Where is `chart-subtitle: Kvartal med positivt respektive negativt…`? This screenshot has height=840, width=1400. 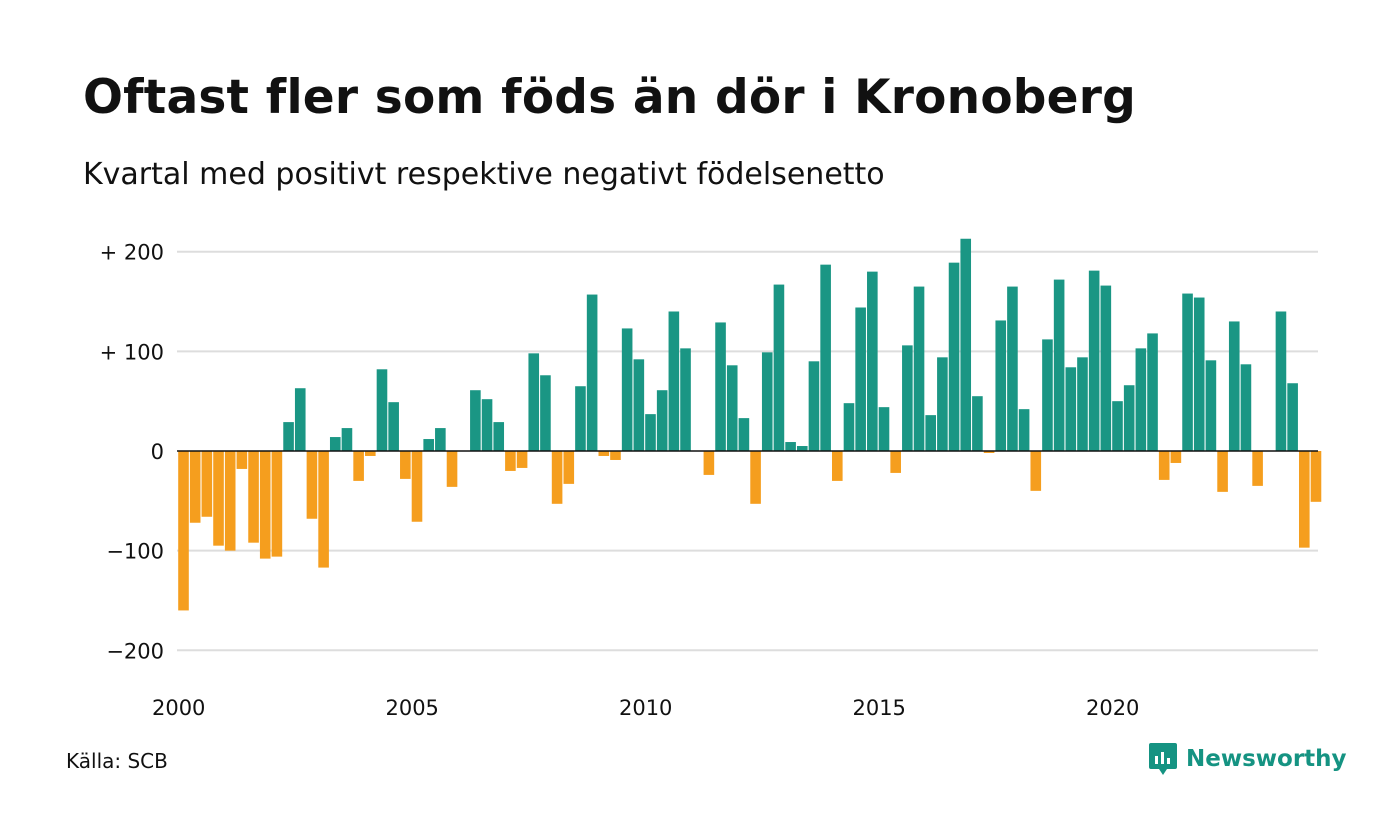
chart-subtitle: Kvartal med positivt respektive negativt… is located at coordinates (484, 174).